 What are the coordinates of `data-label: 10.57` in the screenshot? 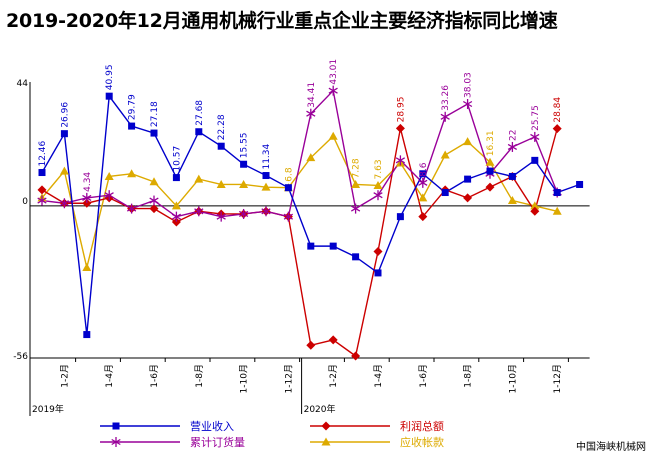 It's located at (177, 159).